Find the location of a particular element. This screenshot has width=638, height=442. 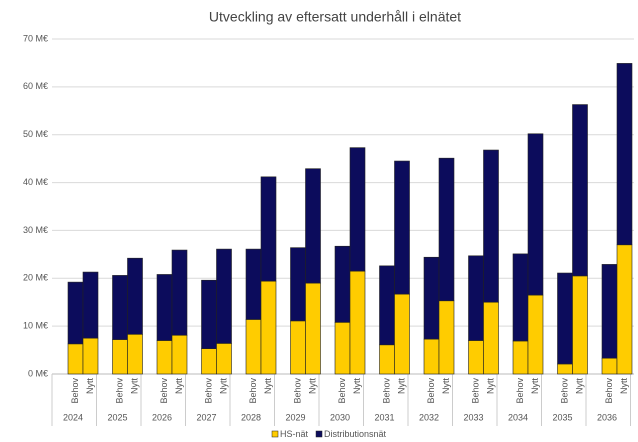

y-tick-label: 0 M€ is located at coordinates (38, 373).